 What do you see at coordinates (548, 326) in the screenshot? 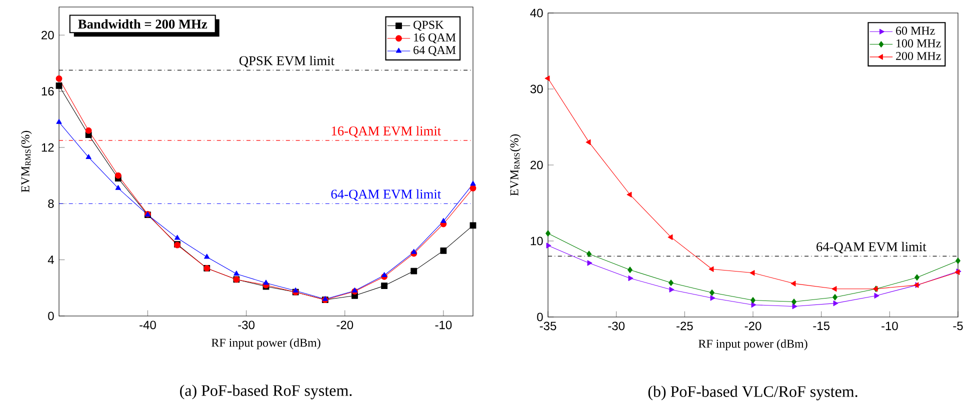
I see `x-tick-label: -35` at bounding box center [548, 326].